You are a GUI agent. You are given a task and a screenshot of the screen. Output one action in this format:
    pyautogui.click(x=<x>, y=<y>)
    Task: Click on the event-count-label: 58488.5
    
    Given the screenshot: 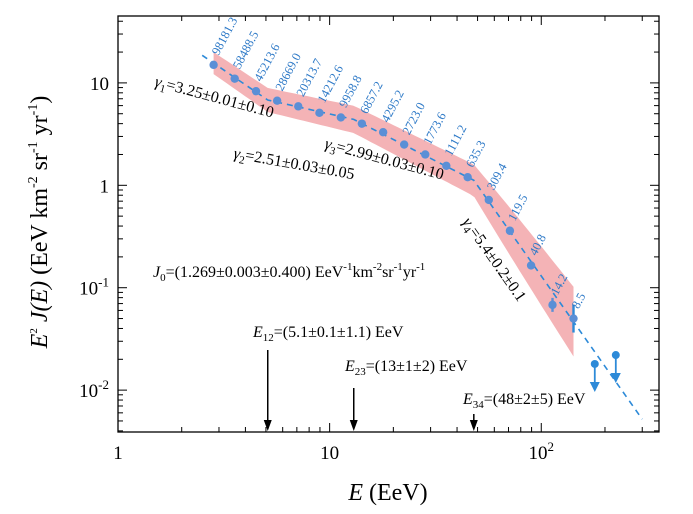 What is the action you would take?
    pyautogui.click(x=245, y=50)
    